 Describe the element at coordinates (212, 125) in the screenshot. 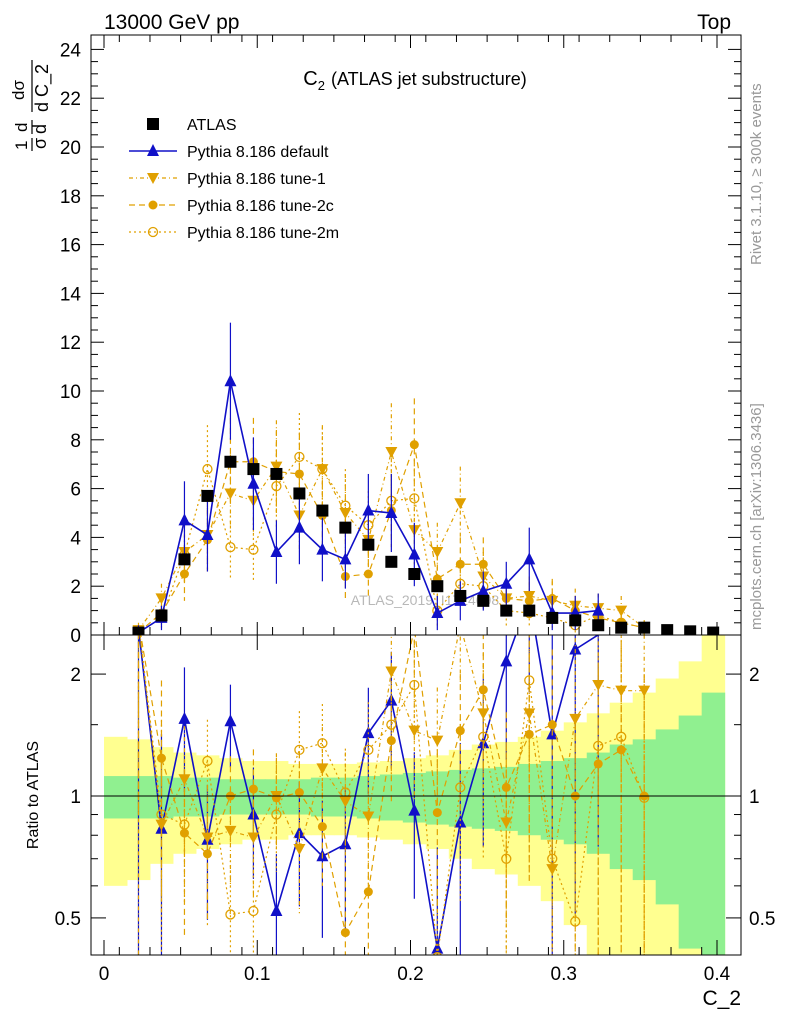

I see `legend-label: ATLAS` at that location.